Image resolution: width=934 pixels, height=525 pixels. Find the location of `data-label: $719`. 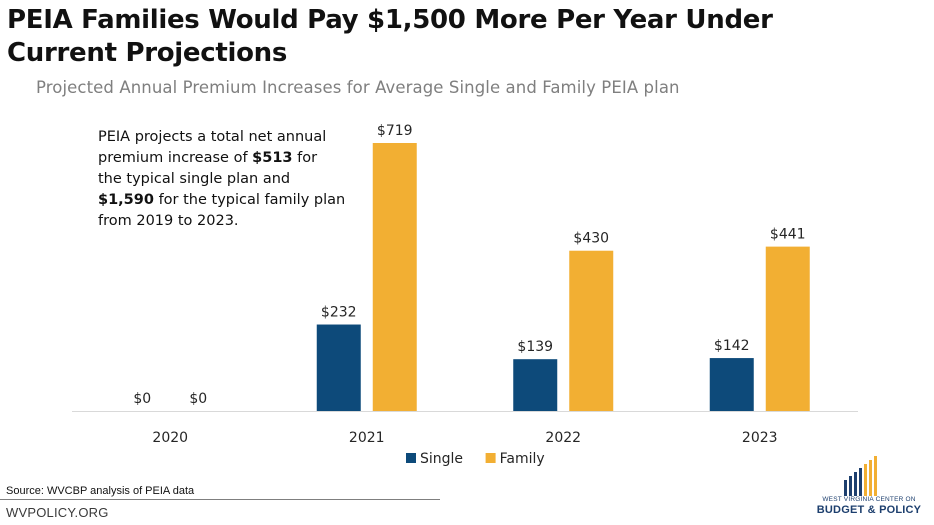

data-label: $719 is located at coordinates (395, 131).